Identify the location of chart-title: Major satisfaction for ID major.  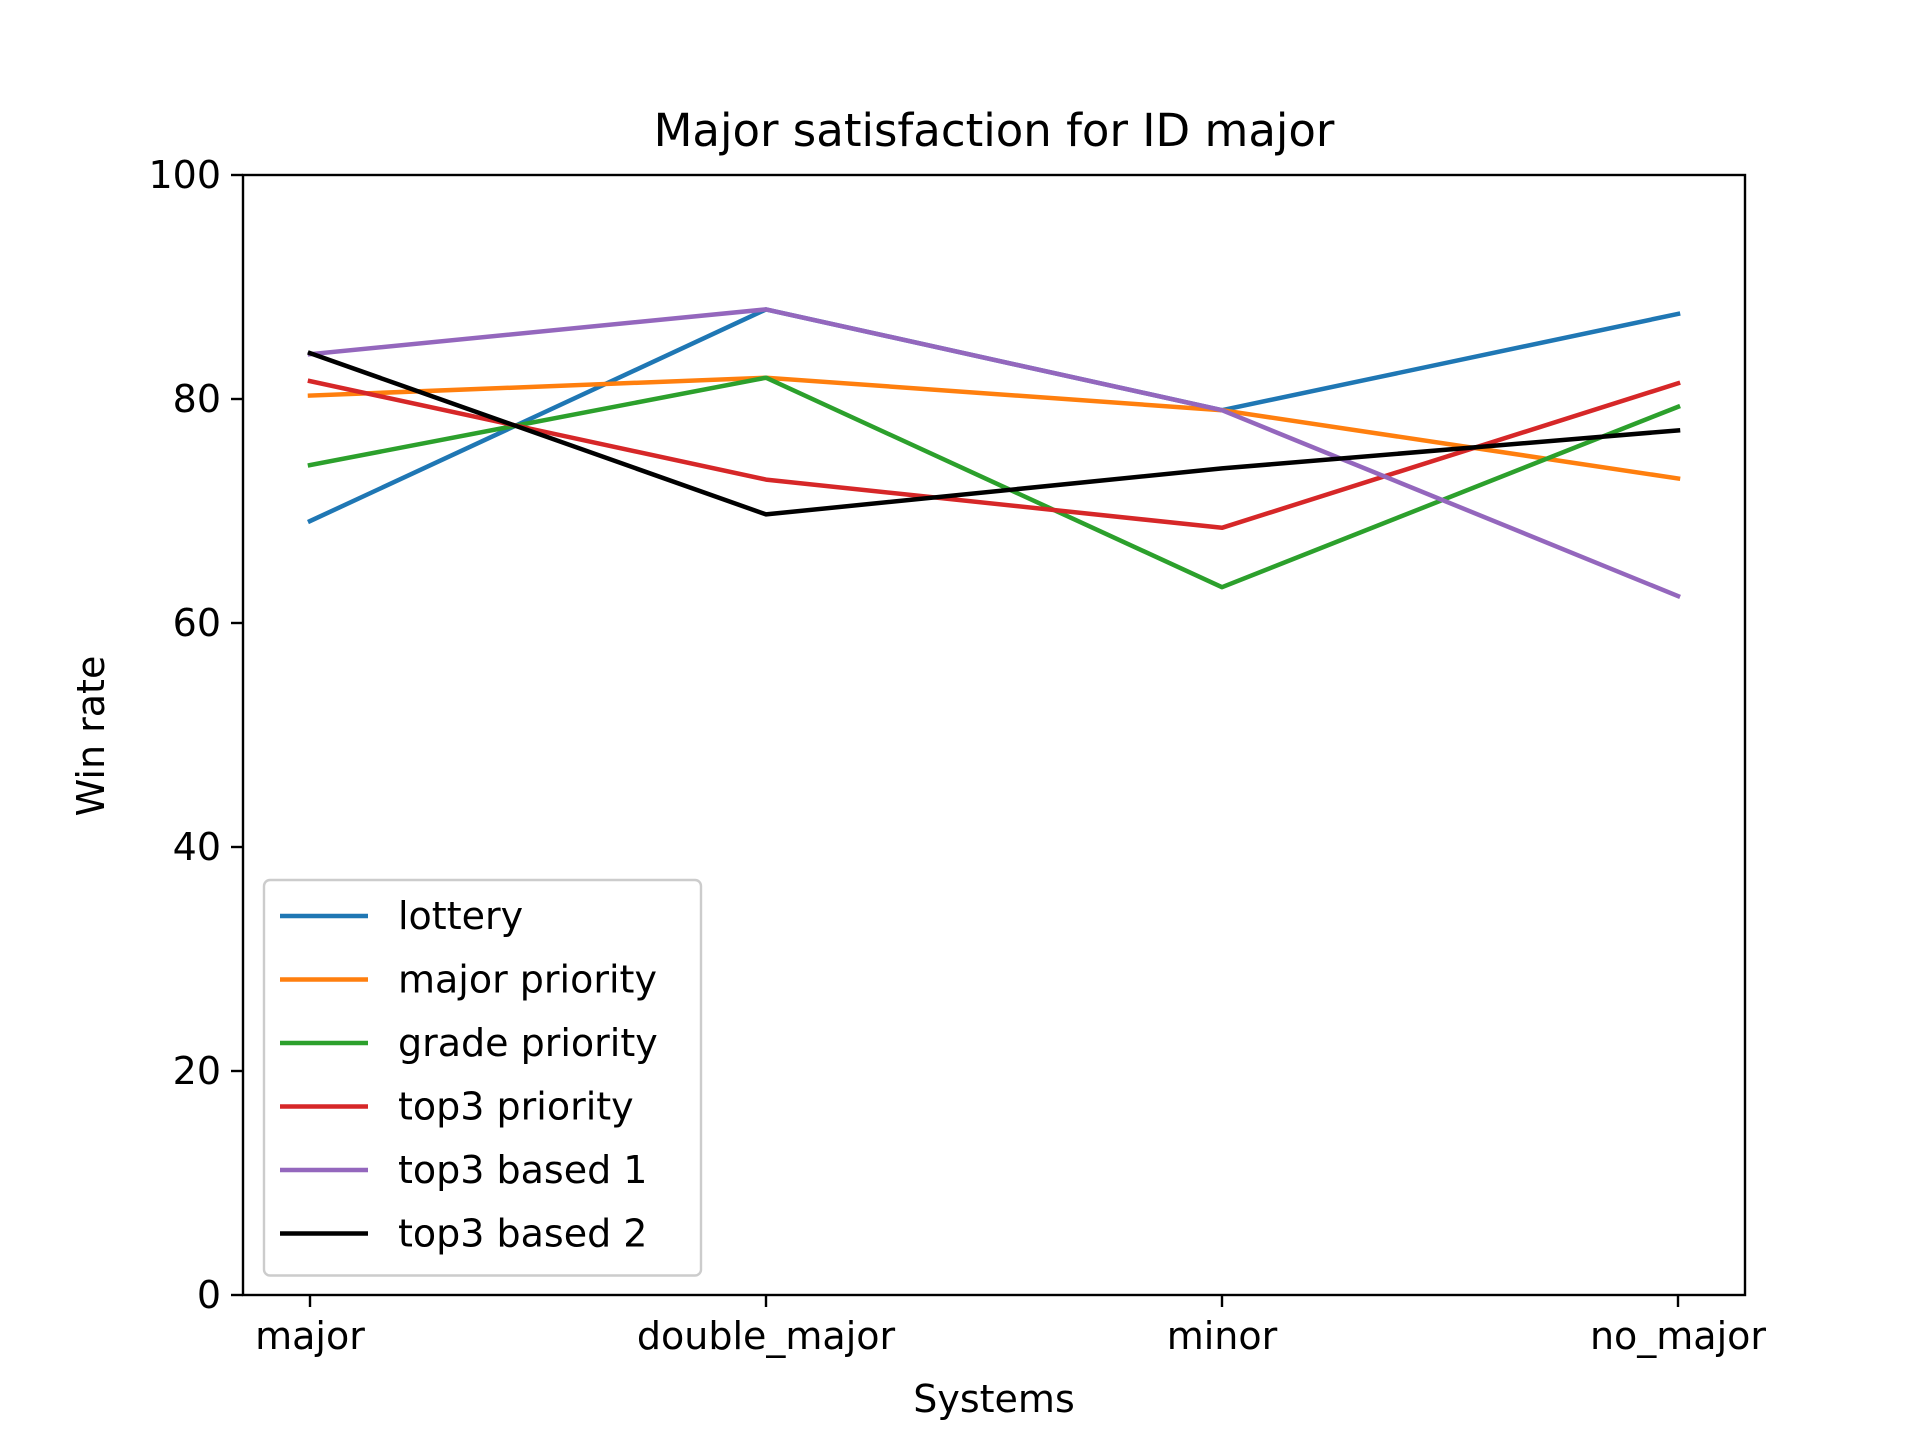
(994, 130).